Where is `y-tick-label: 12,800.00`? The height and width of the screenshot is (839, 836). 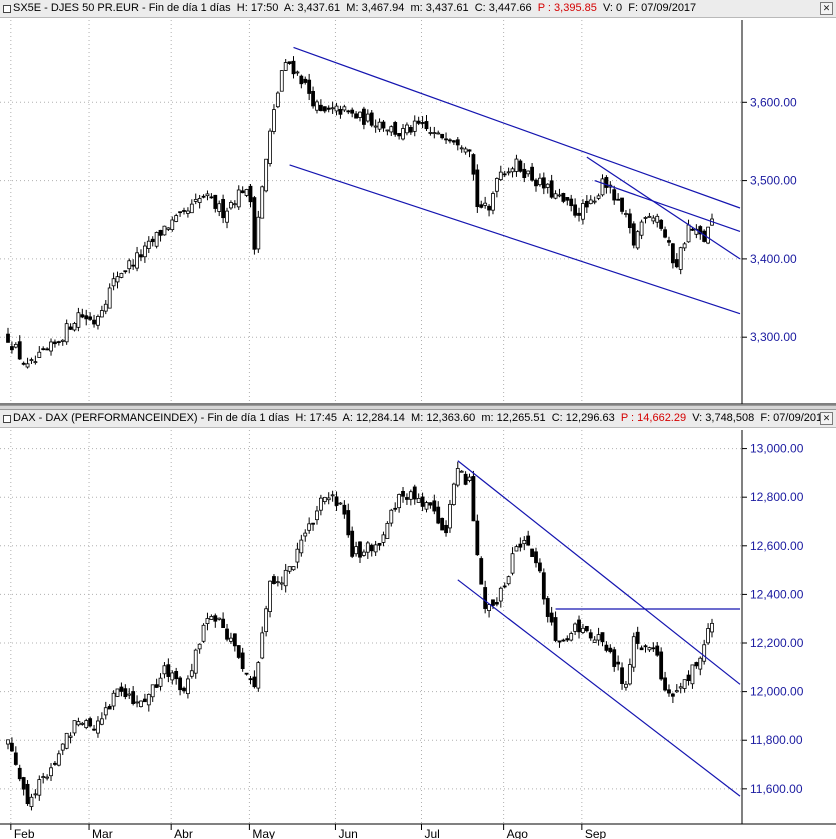
y-tick-label: 12,800.00 is located at coordinates (777, 497).